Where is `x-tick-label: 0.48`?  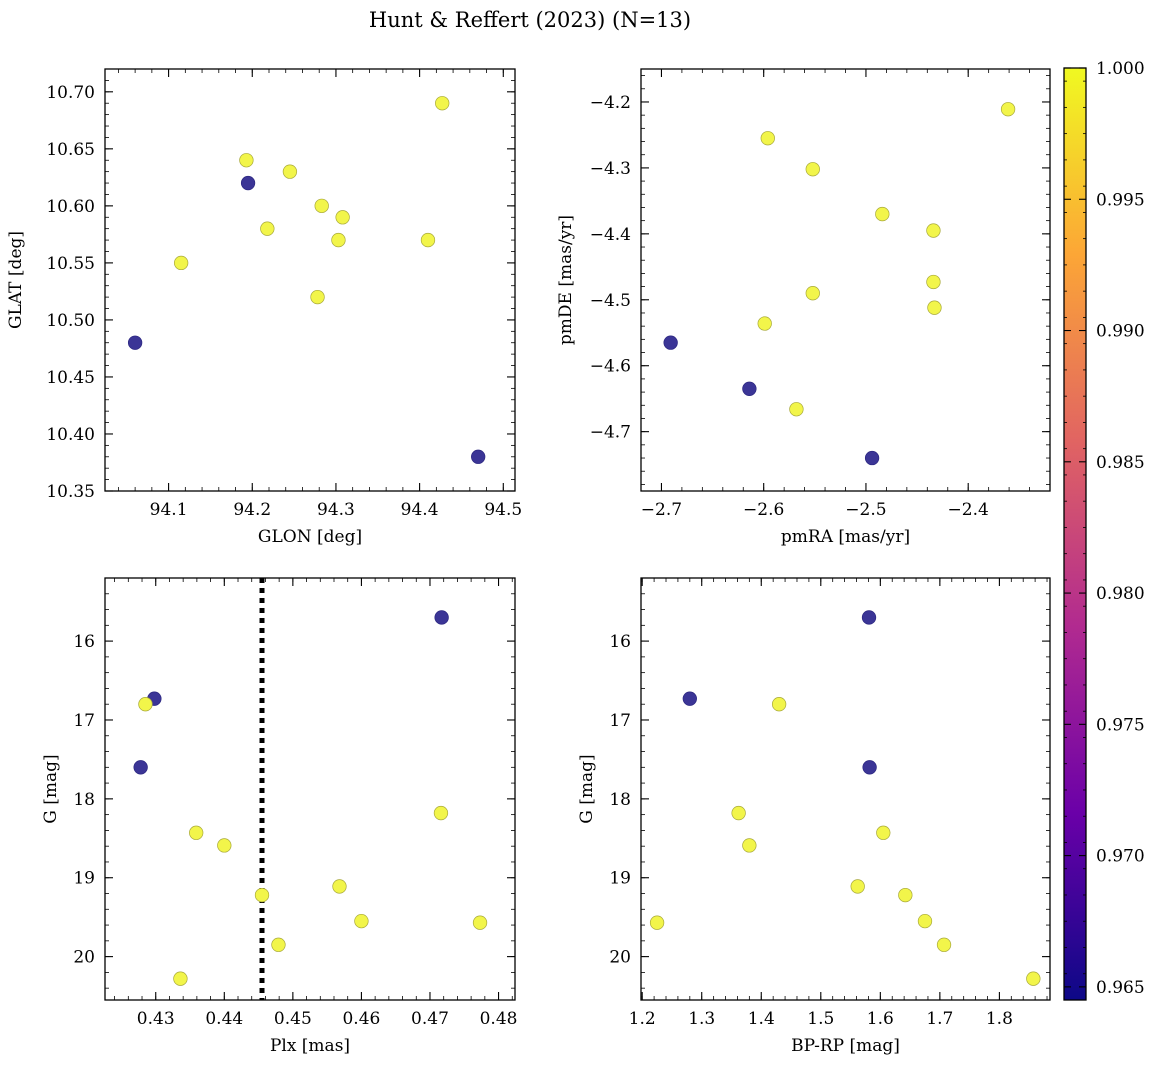
x-tick-label: 0.48 is located at coordinates (499, 1019).